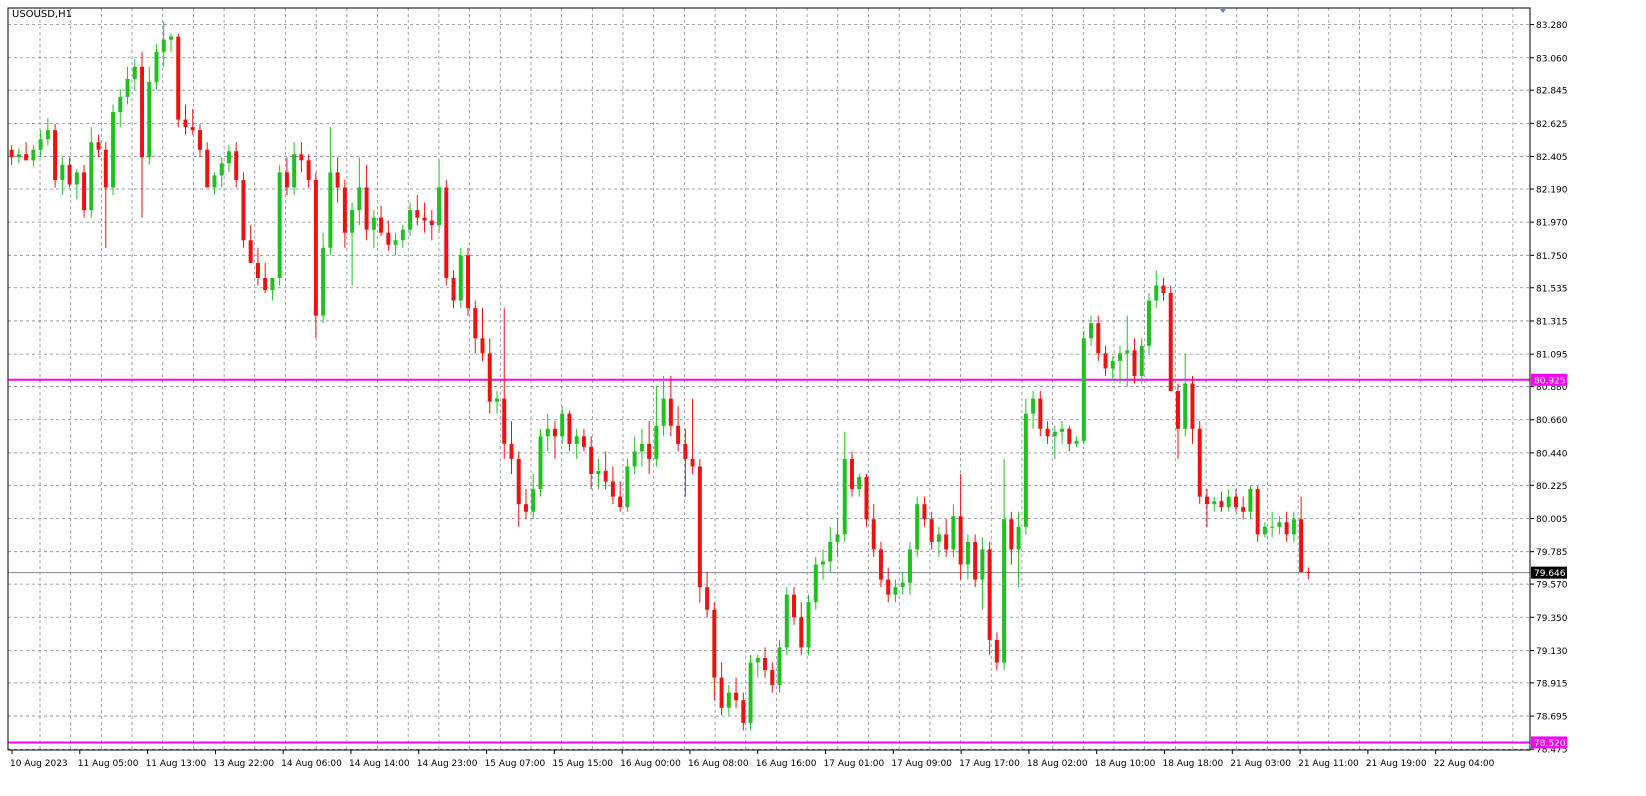 Image resolution: width=1646 pixels, height=796 pixels. I want to click on y-tick-label: 81.970, so click(1552, 224).